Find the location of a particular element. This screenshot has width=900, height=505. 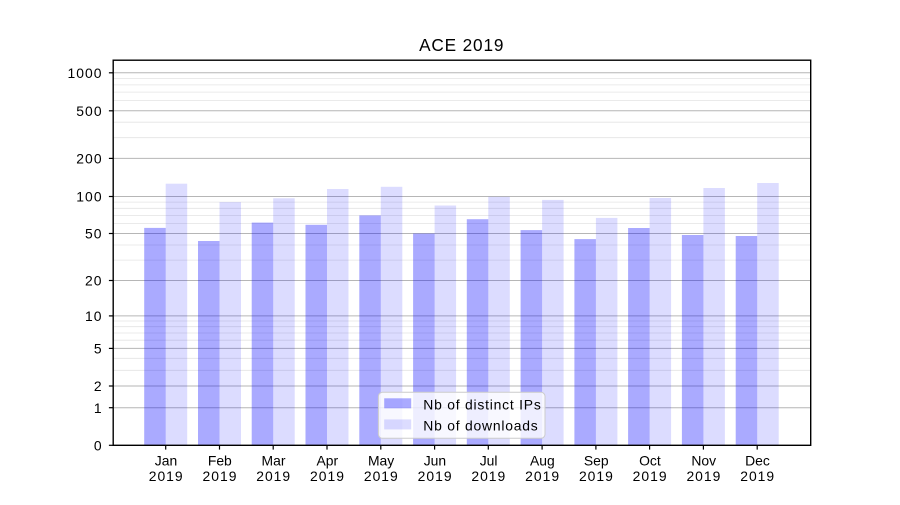

svg-text: 500 is located at coordinates (89, 111).